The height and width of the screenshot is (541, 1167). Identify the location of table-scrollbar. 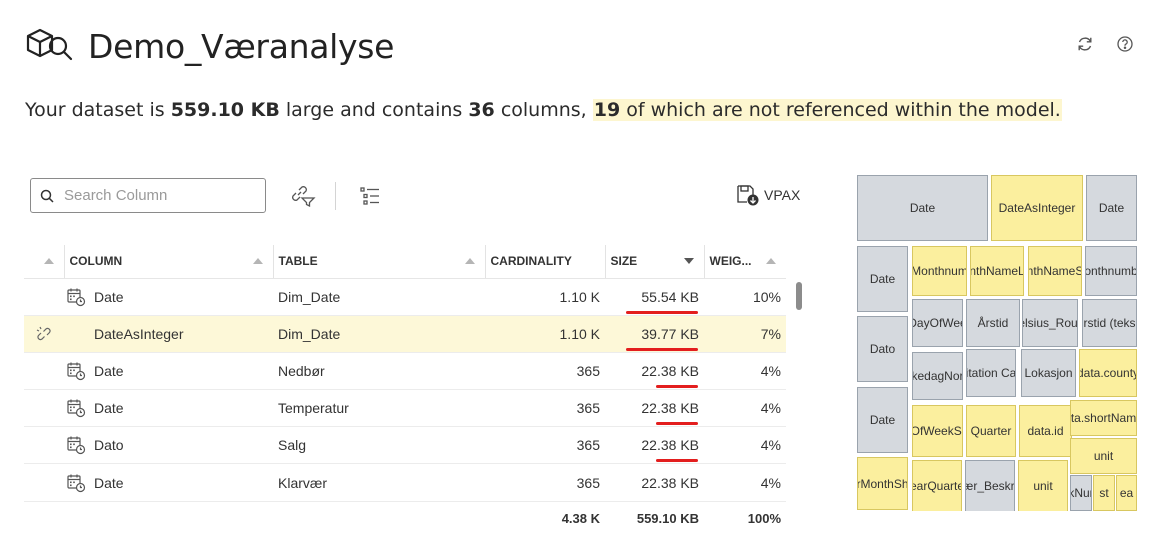
(799, 296).